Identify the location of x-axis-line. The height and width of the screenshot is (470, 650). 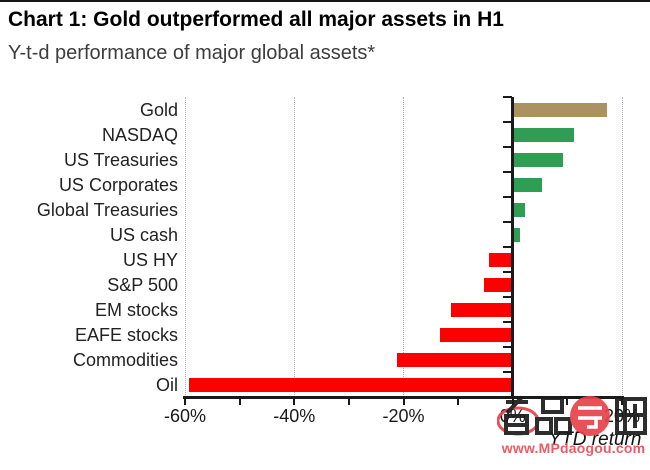
(403, 397).